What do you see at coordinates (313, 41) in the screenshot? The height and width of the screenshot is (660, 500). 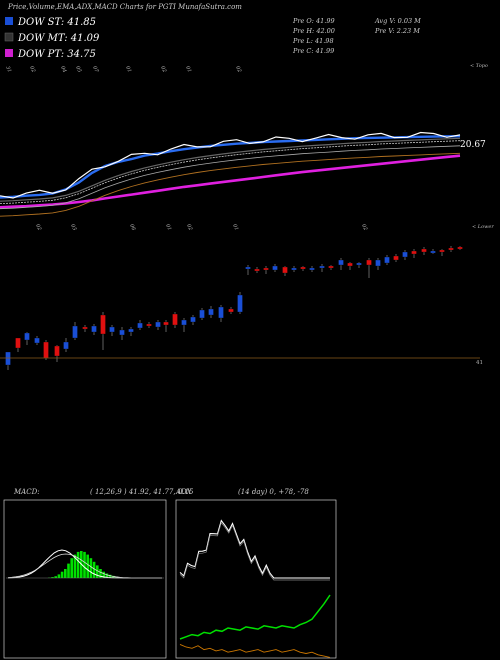 I see `quote-low: Pre L: 41.98` at bounding box center [313, 41].